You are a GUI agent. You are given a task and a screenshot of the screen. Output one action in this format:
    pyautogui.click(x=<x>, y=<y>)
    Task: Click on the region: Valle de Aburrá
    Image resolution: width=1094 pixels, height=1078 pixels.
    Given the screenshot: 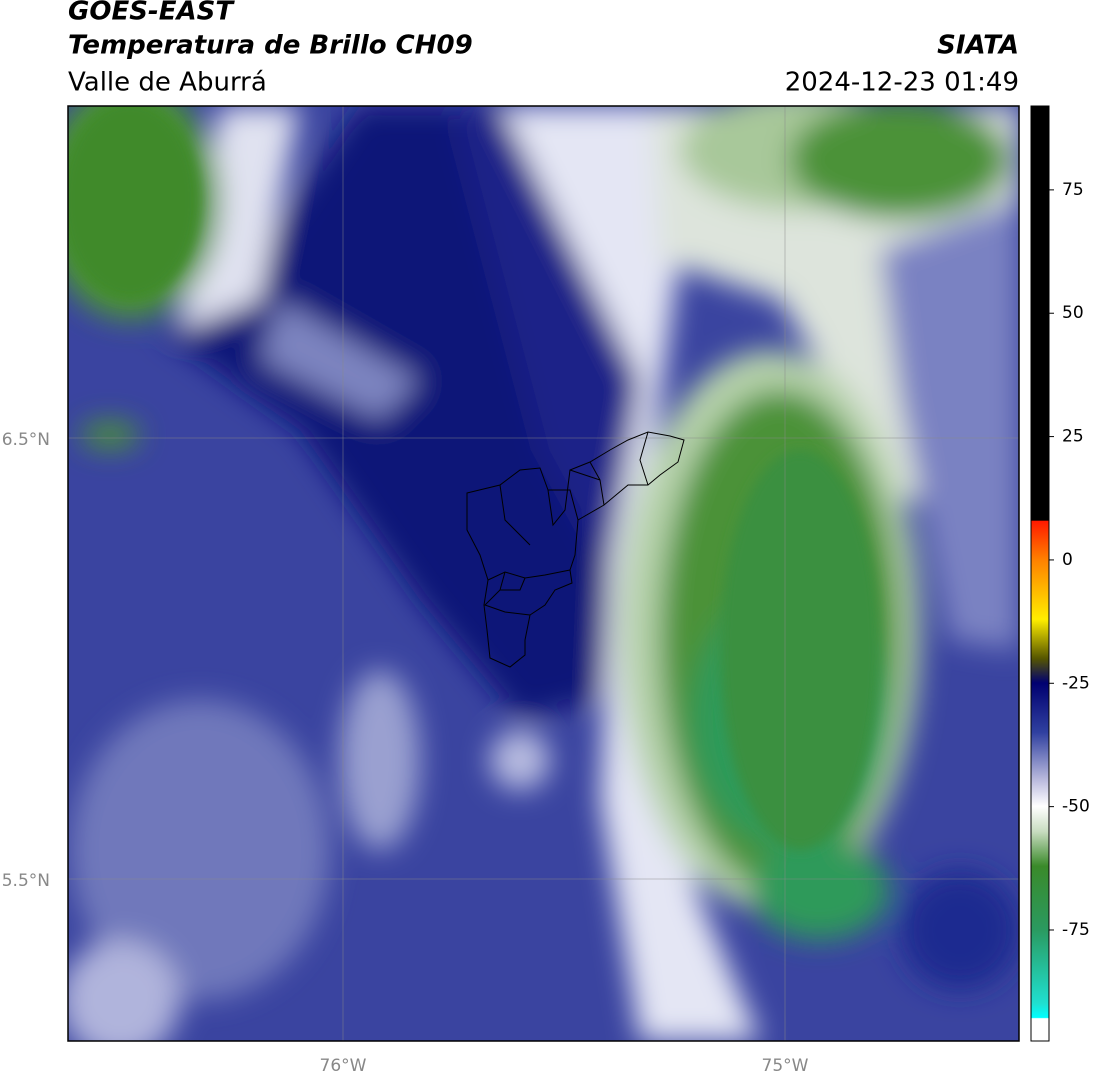 What is the action you would take?
    pyautogui.click(x=167, y=83)
    